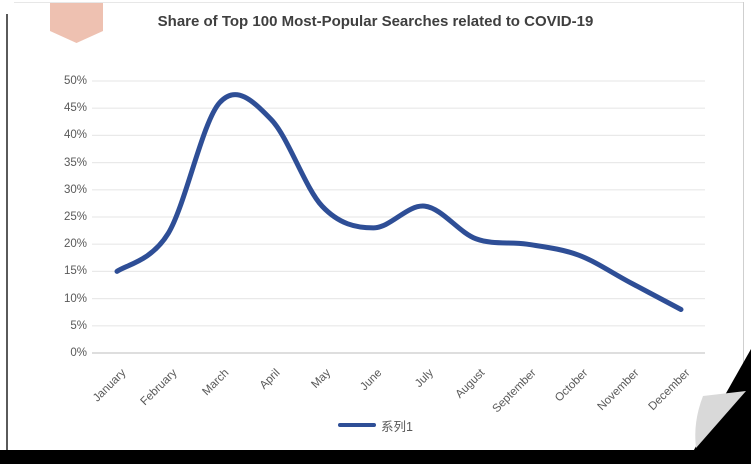 The width and height of the screenshot is (751, 464). I want to click on y-axis-tick-label: 10%, so click(75, 298).